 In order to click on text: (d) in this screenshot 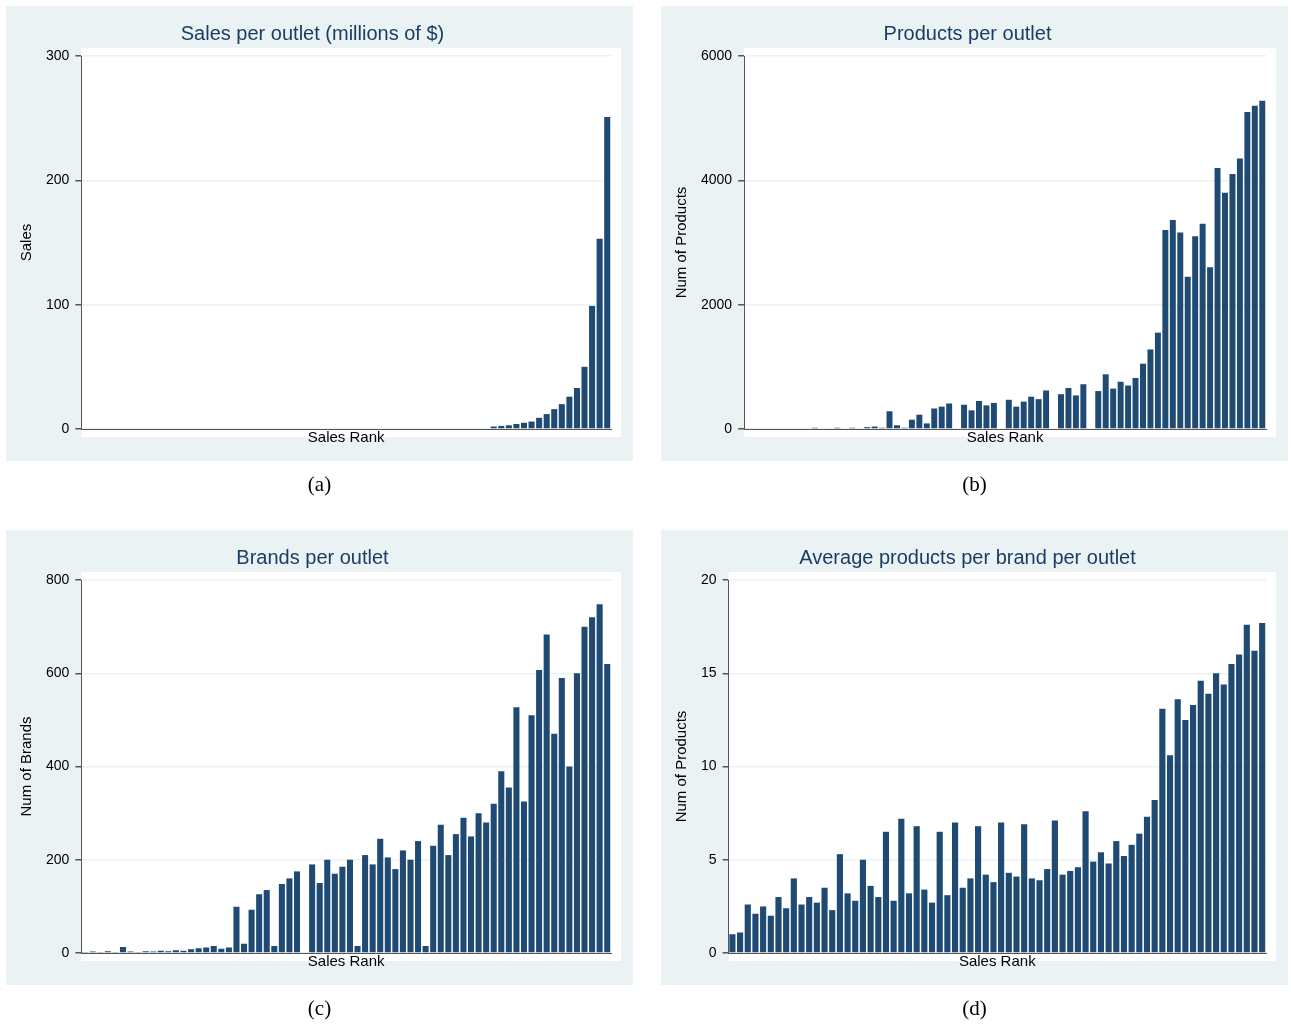, I will do `click(974, 1008)`.